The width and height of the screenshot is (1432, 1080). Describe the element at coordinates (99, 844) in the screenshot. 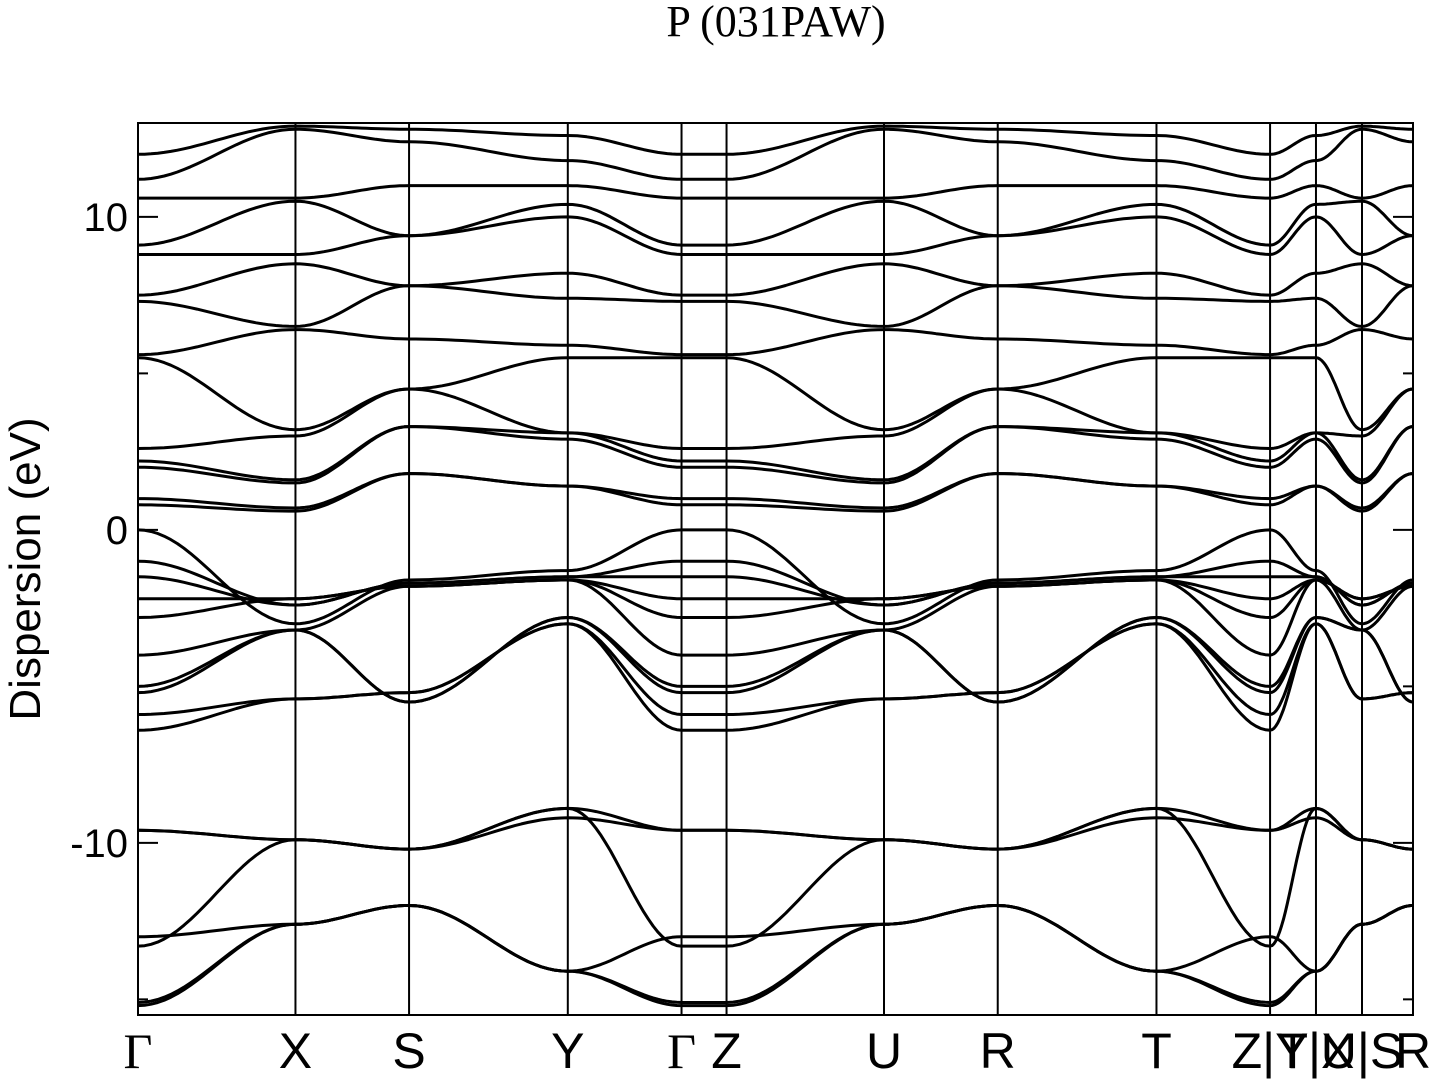

I see `y-tick-label: -10` at that location.